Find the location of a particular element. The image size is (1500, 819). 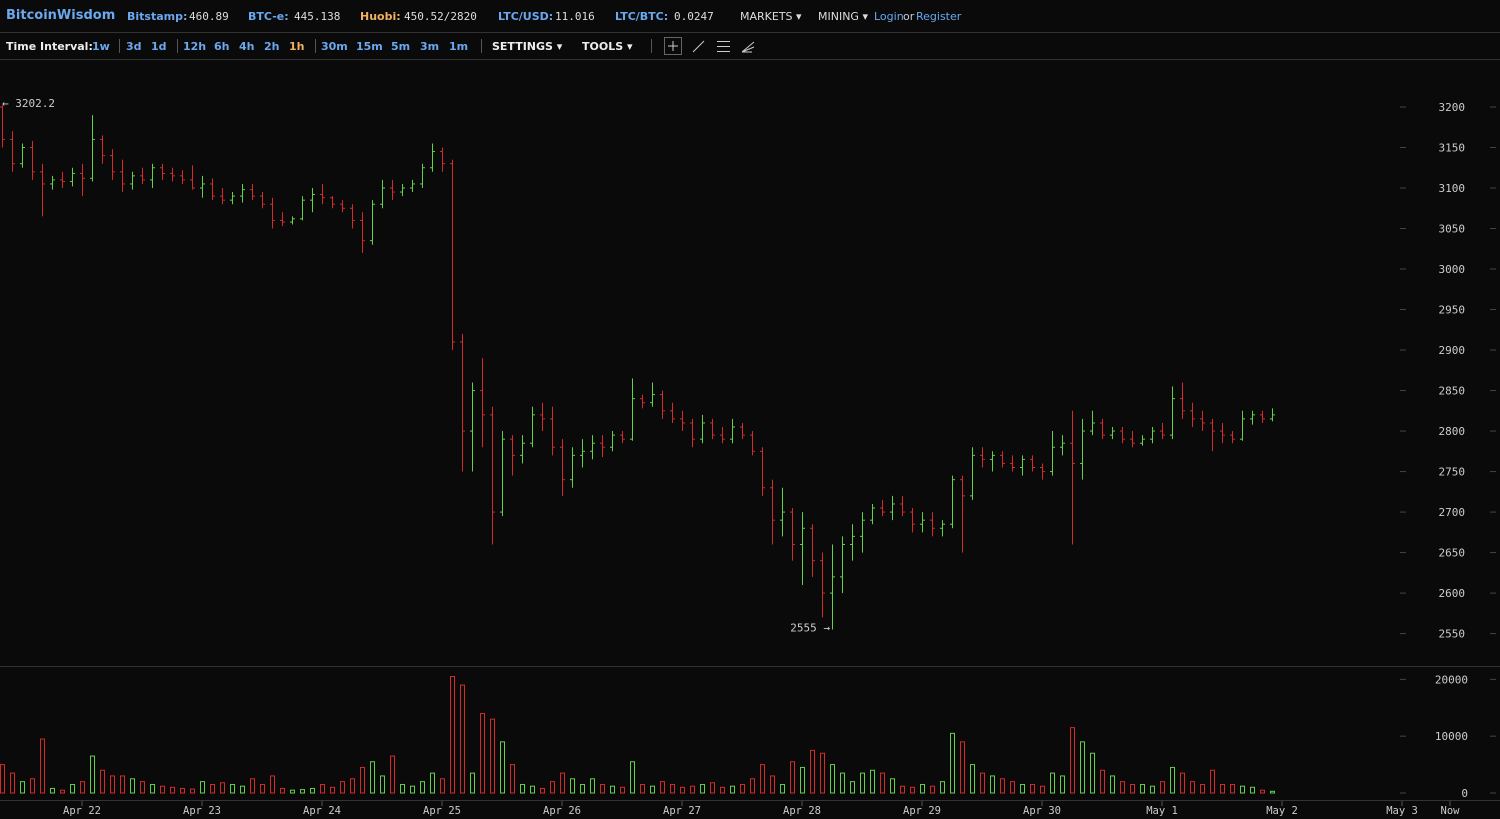

x-tick-label: Apr 27 is located at coordinates (682, 811).